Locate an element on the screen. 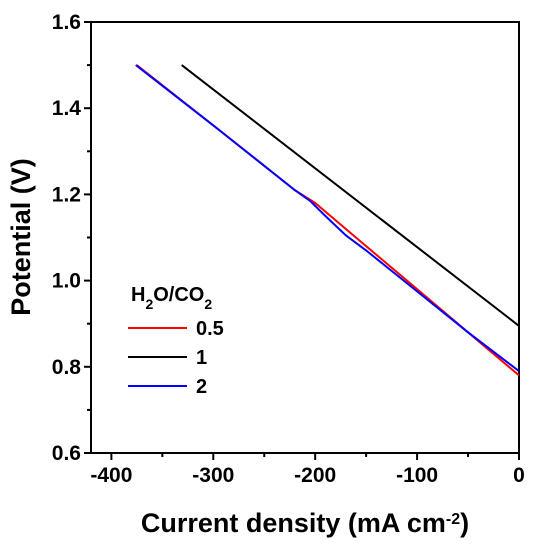  legend-label-2: 2 is located at coordinates (201, 387).